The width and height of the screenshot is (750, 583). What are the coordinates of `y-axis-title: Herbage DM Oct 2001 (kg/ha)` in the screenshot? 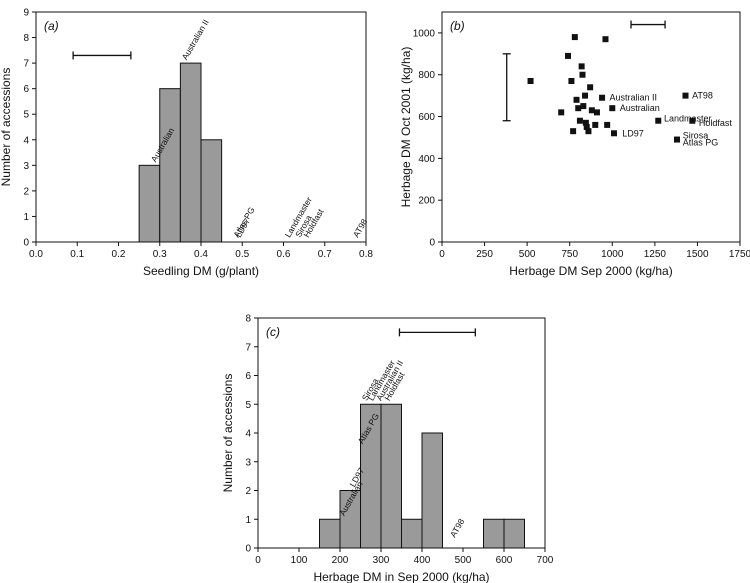 It's located at (406, 127).